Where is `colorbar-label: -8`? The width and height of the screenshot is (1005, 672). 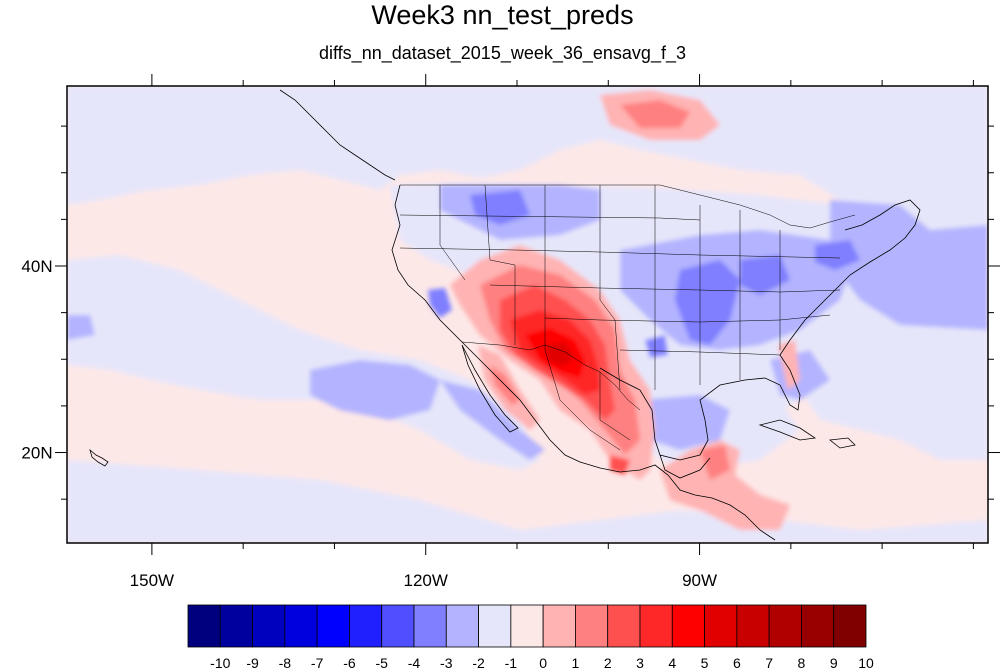
colorbar-label: -8 is located at coordinates (285, 663).